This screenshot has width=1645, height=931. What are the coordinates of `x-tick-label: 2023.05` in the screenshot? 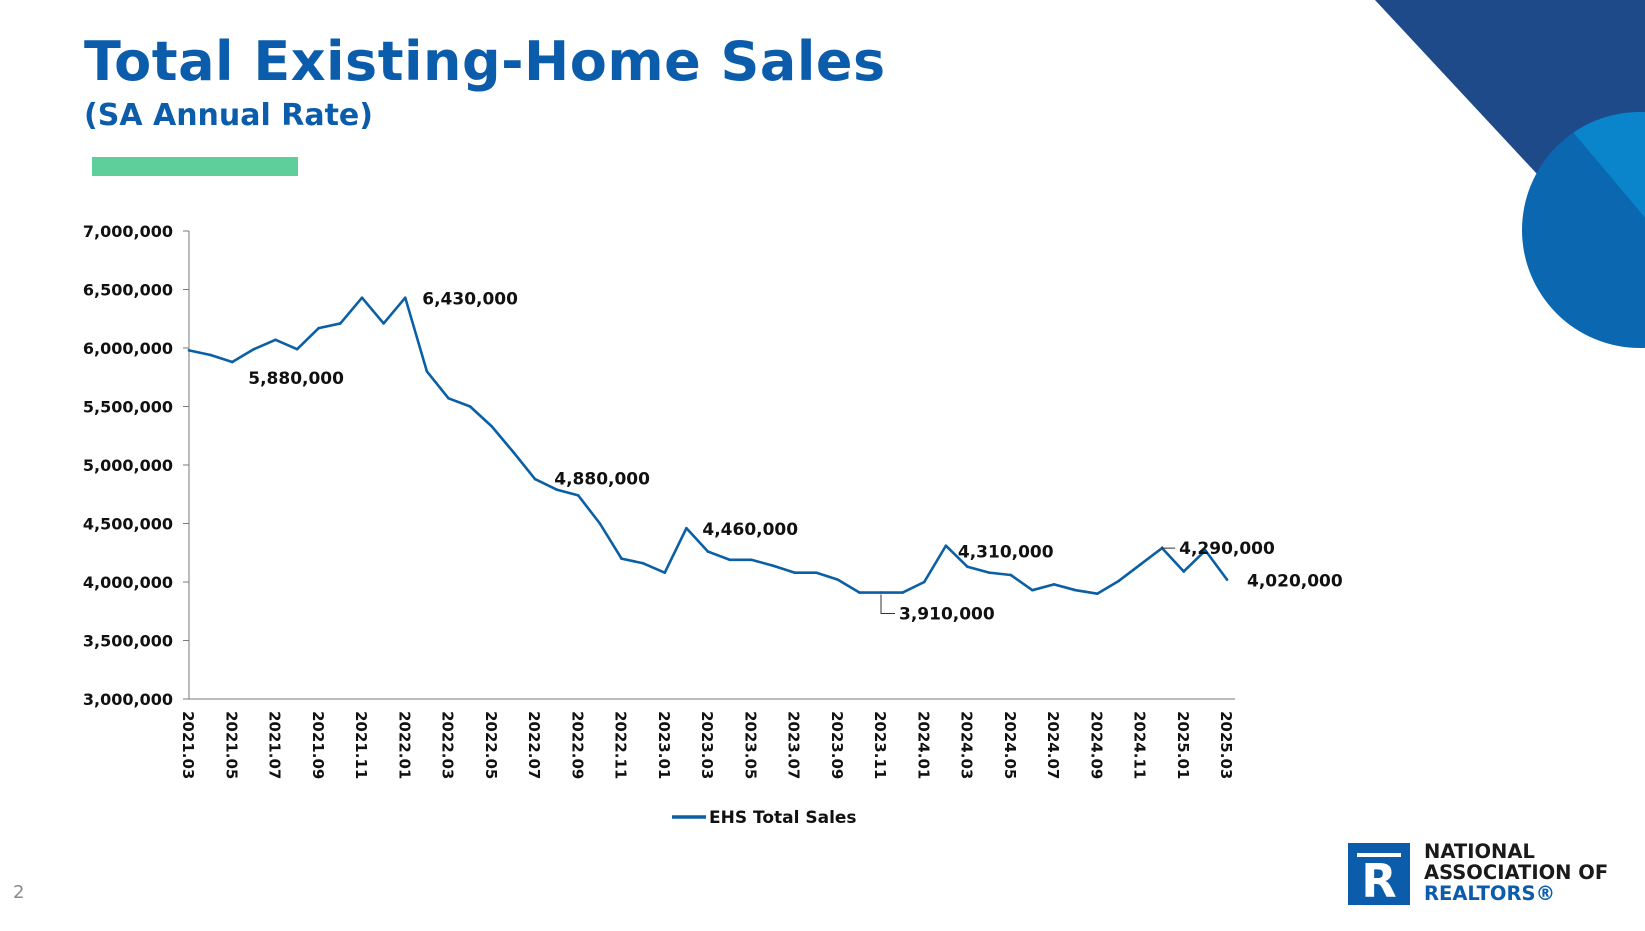 It's located at (750, 745).